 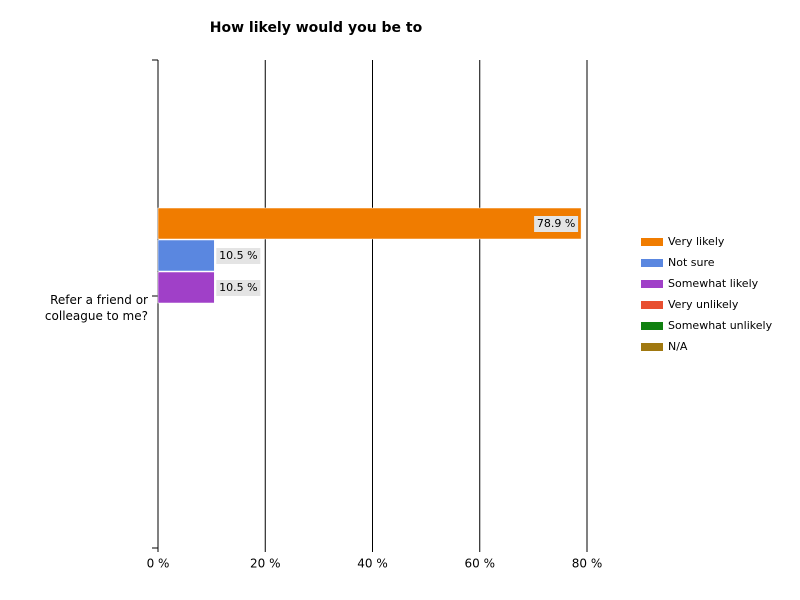 I want to click on chart-title: How likely would you be to, so click(x=316, y=28).